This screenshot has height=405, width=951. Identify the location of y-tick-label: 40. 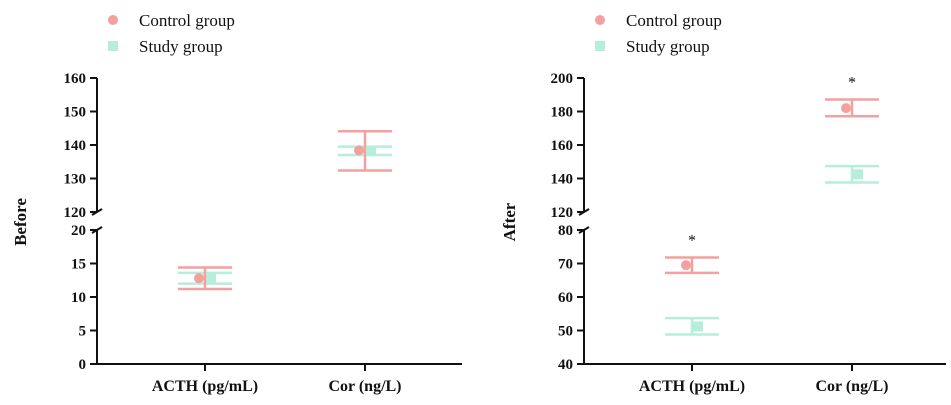
(565, 365).